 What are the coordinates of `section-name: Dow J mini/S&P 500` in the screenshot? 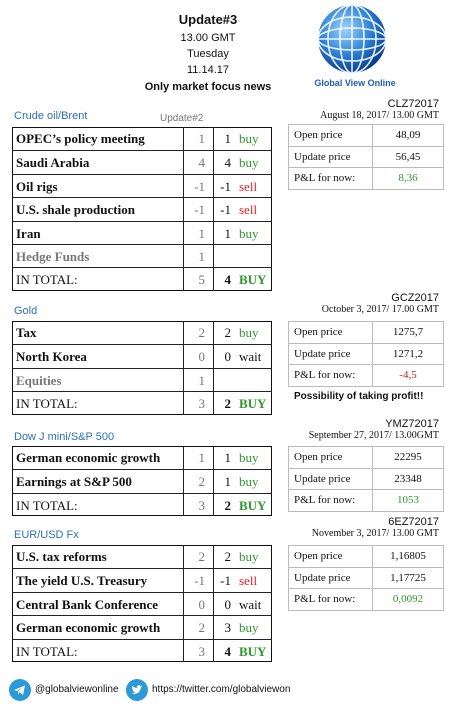 It's located at (64, 437).